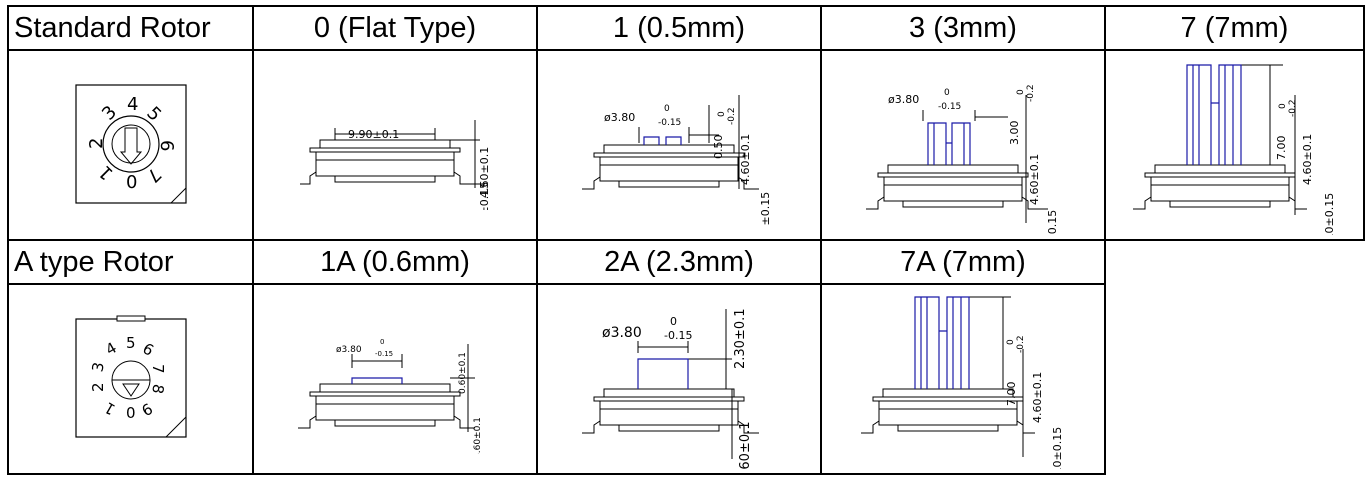  I want to click on header-standard-rotor: Standard Rotor, so click(130, 28).